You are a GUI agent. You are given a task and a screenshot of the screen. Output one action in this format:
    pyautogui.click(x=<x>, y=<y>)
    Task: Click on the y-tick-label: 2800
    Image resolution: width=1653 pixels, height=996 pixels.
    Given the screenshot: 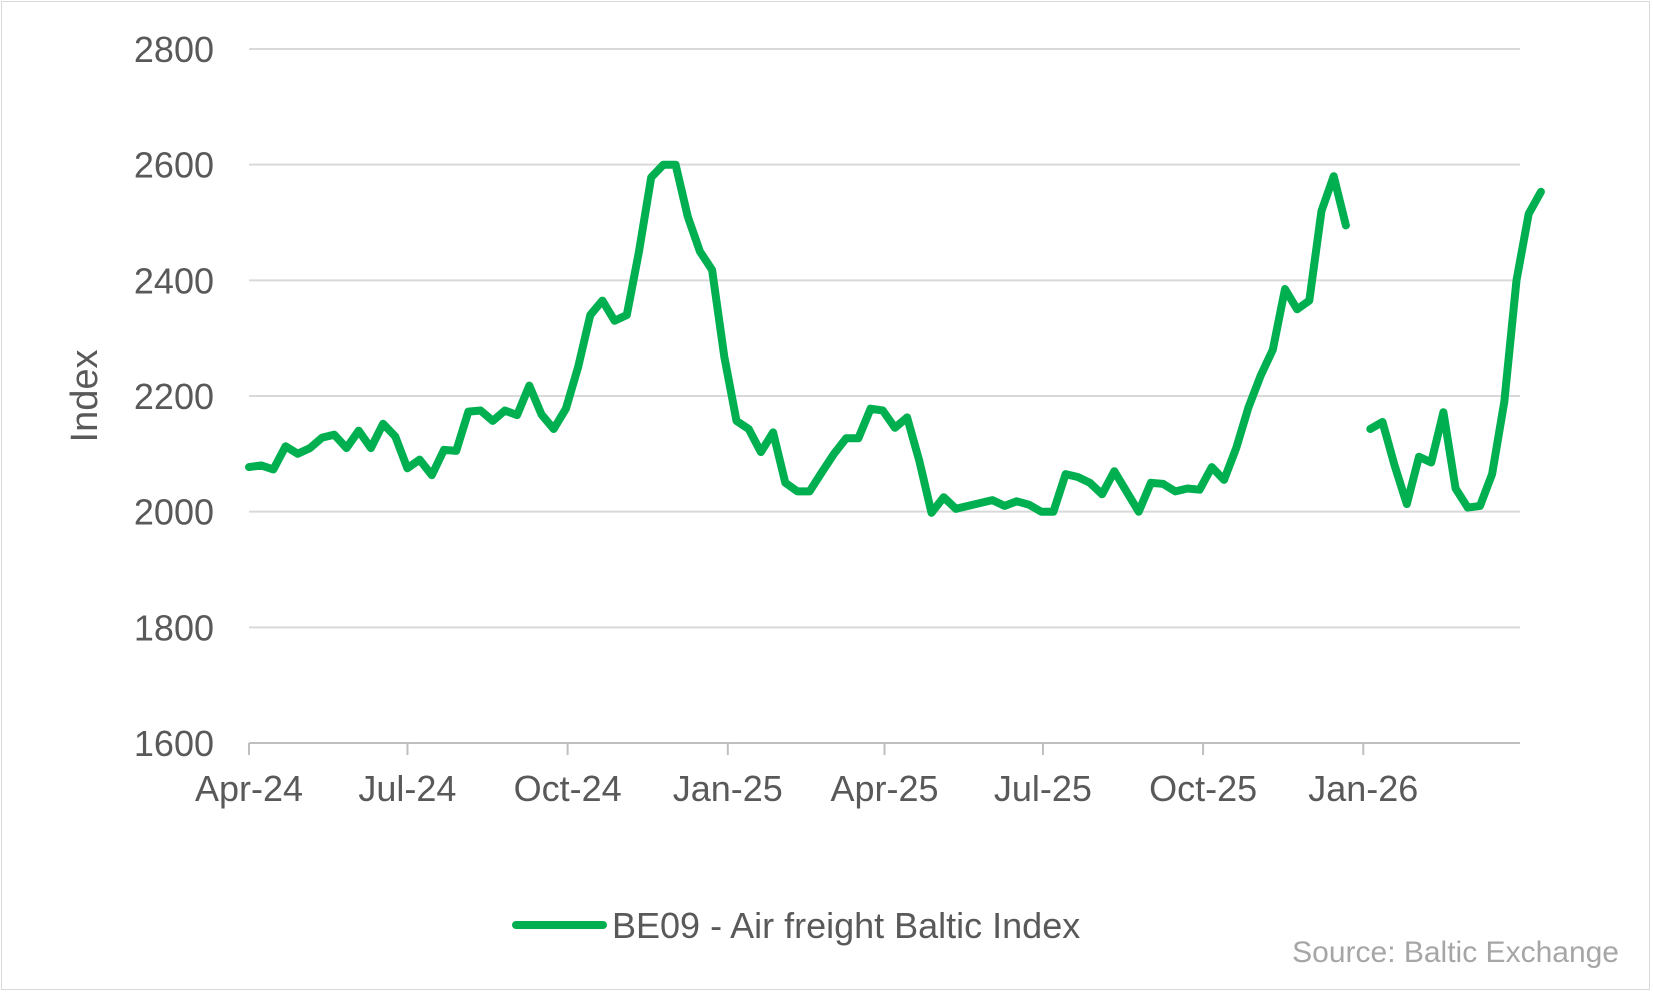 What is the action you would take?
    pyautogui.click(x=174, y=49)
    